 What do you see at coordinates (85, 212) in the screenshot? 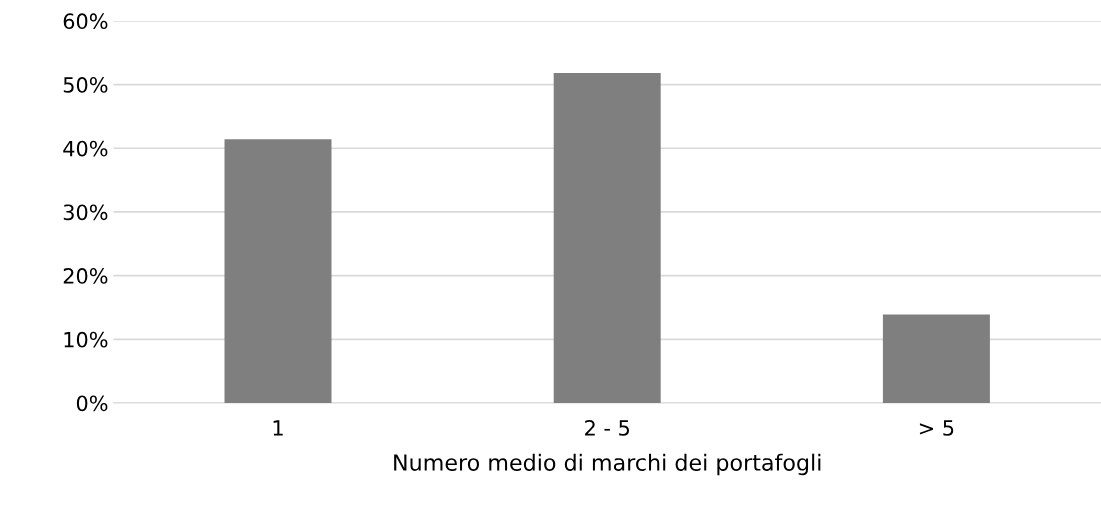
I see `y-tick-label: 30%` at bounding box center [85, 212].